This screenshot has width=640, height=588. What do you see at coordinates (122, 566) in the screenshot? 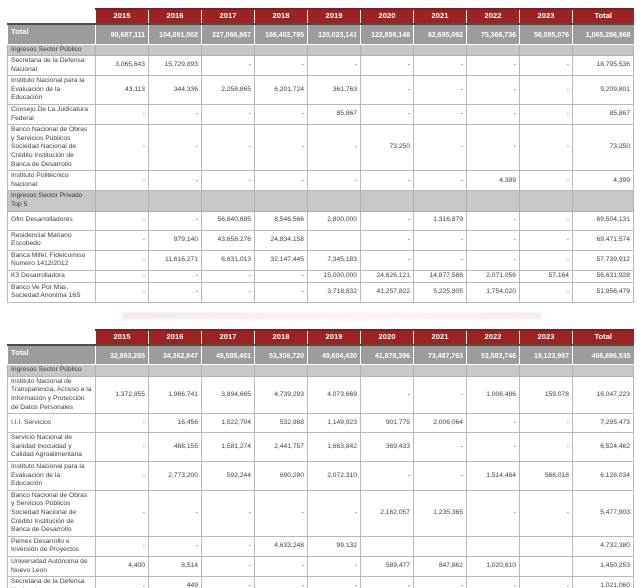
I see `value-cell: 4,400` at bounding box center [122, 566].